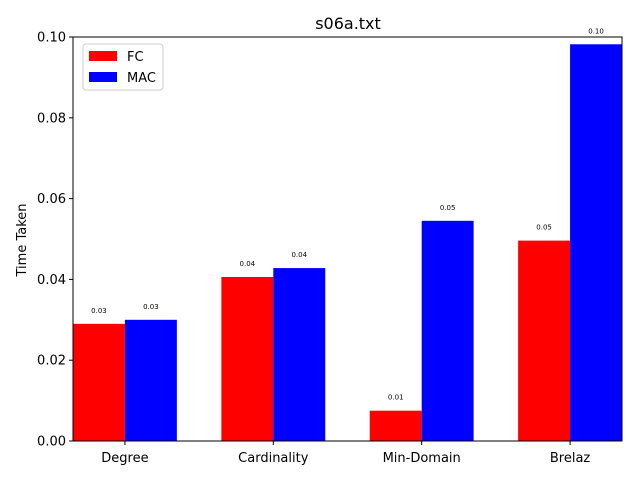 The height and width of the screenshot is (480, 640). What do you see at coordinates (123, 67) in the screenshot?
I see `legend: FC MAC` at bounding box center [123, 67].